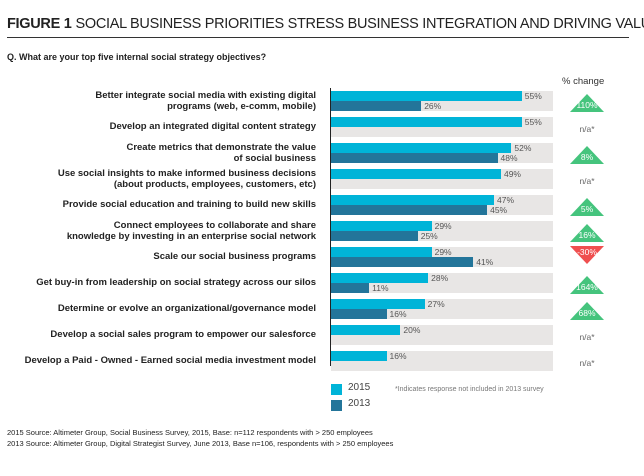 The width and height of the screenshot is (644, 476). What do you see at coordinates (583, 81) in the screenshot?
I see `change-header: % change` at bounding box center [583, 81].